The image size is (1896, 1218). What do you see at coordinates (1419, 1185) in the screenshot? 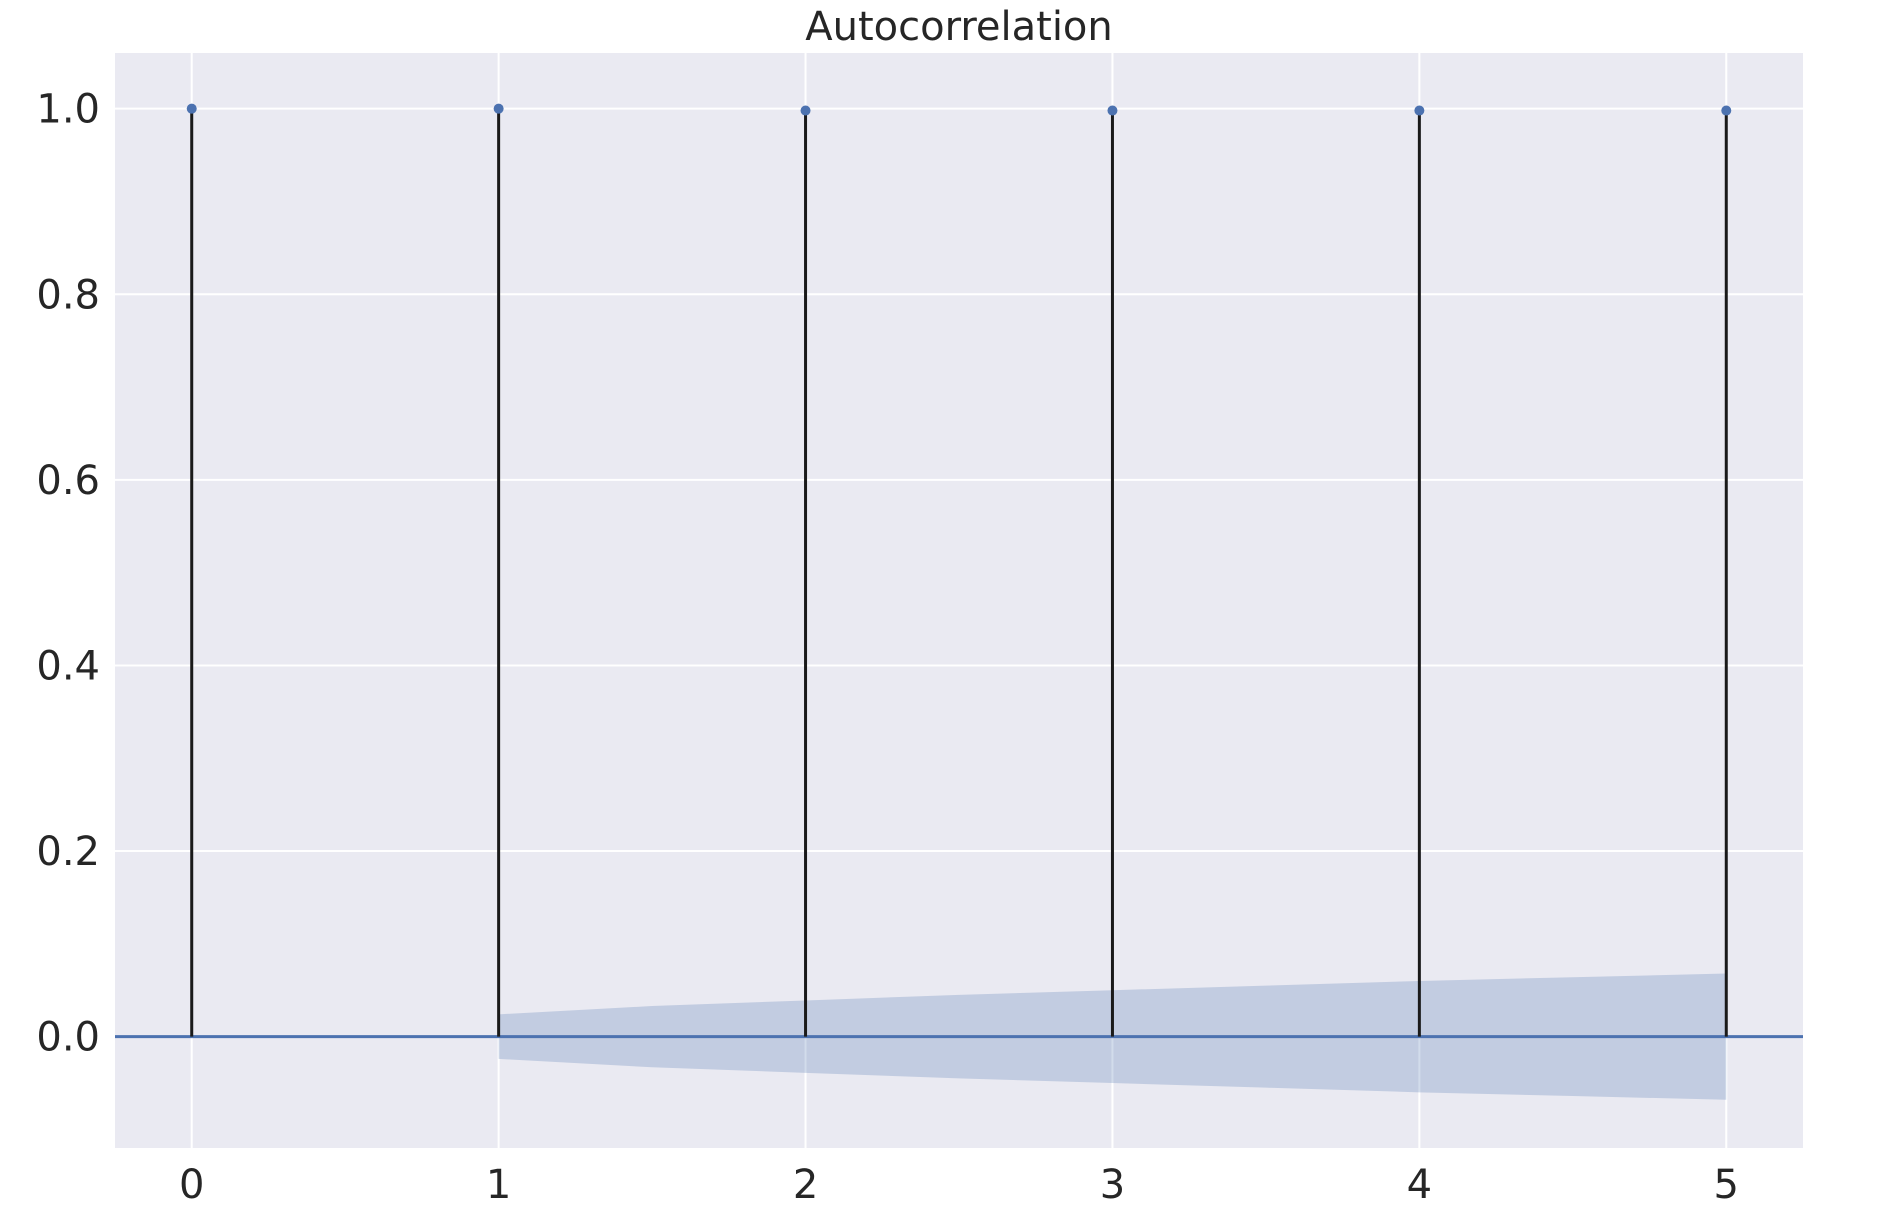
I see `x-tick-label: 4` at bounding box center [1419, 1185].